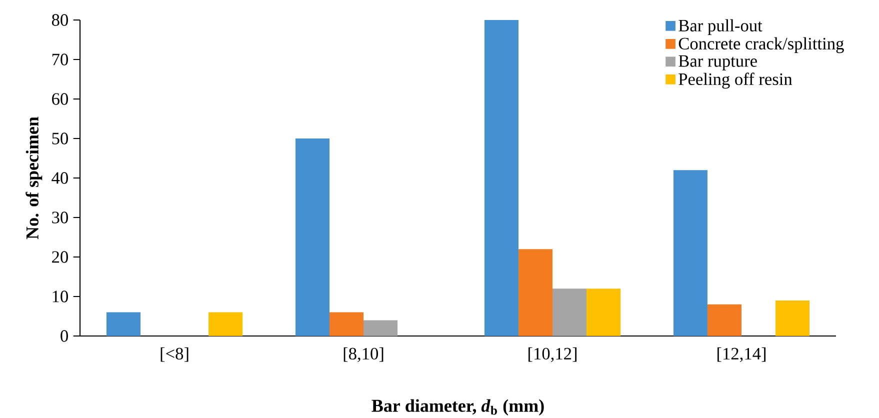 The height and width of the screenshot is (418, 879). I want to click on legend-label: Concrete crack/splitting, so click(761, 45).